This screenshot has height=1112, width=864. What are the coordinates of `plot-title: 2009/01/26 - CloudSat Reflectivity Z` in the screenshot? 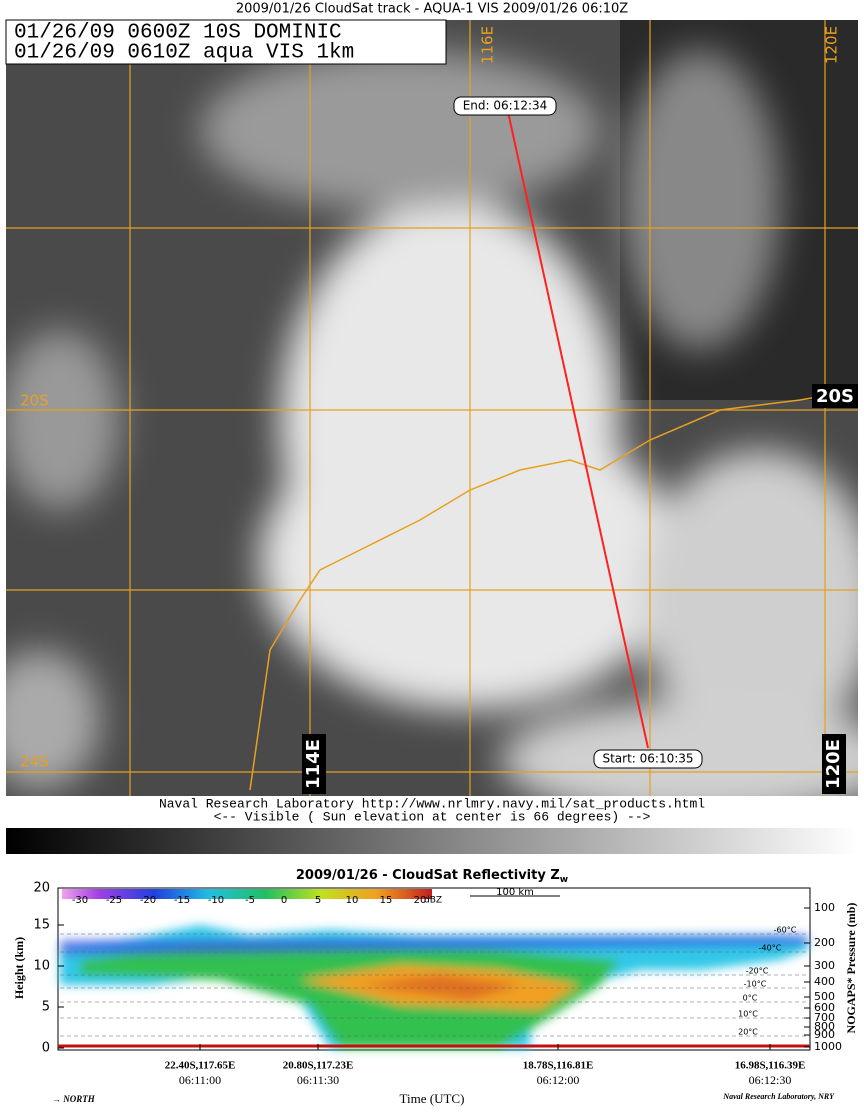 It's located at (428, 875).